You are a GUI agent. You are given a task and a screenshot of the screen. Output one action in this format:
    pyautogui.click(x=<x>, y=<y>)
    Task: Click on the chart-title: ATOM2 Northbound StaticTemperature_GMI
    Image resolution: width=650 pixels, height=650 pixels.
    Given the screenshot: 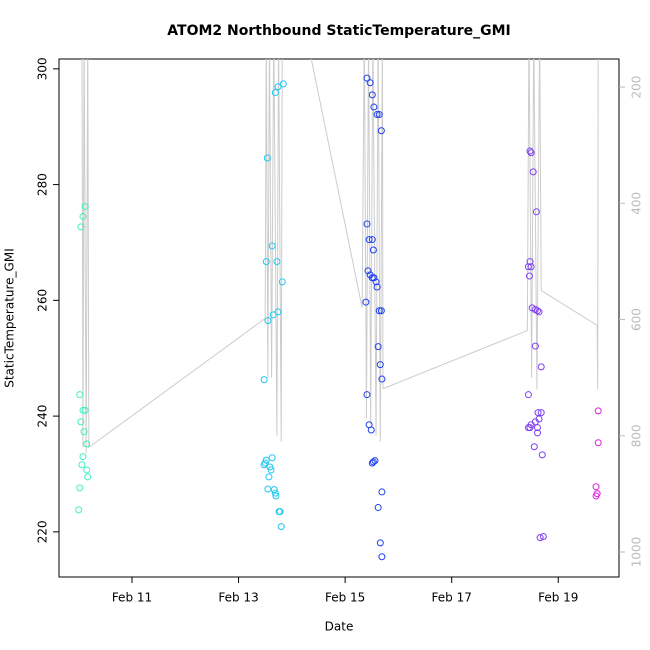 What is the action you would take?
    pyautogui.click(x=338, y=31)
    